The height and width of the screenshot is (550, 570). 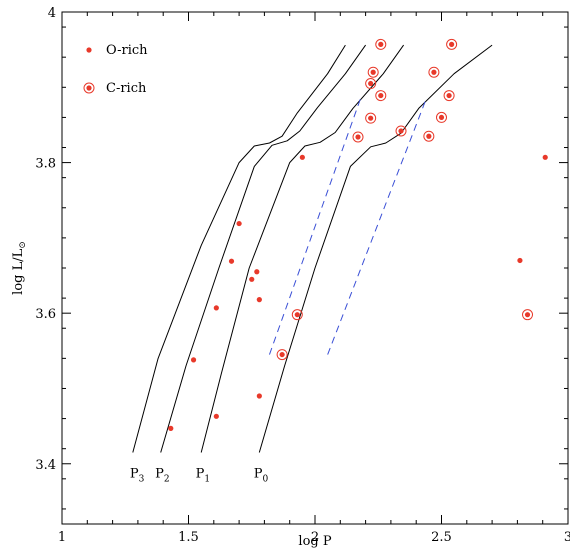 I want to click on legend: O-rich C-rich, so click(x=115, y=69).